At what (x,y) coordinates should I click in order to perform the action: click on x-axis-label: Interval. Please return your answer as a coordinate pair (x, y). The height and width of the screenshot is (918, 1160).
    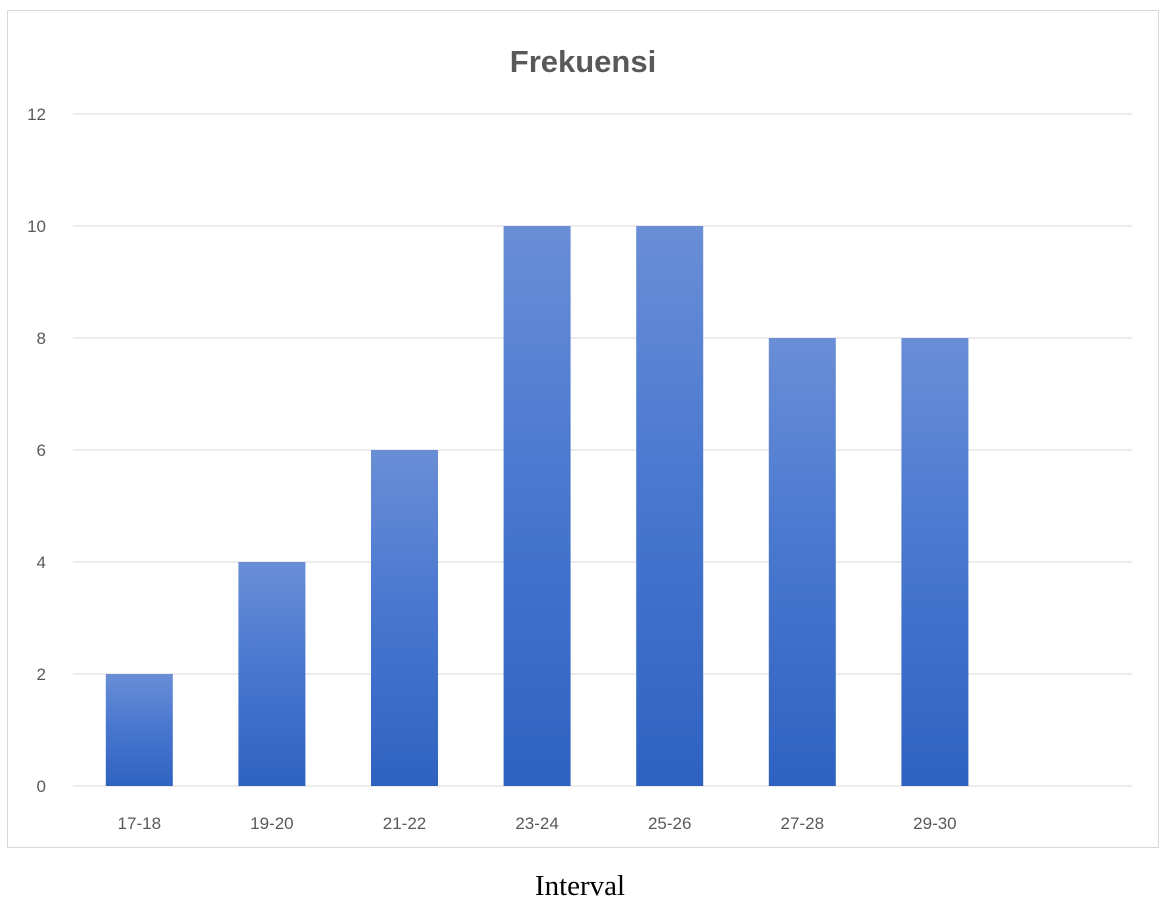
    Looking at the image, I should click on (580, 886).